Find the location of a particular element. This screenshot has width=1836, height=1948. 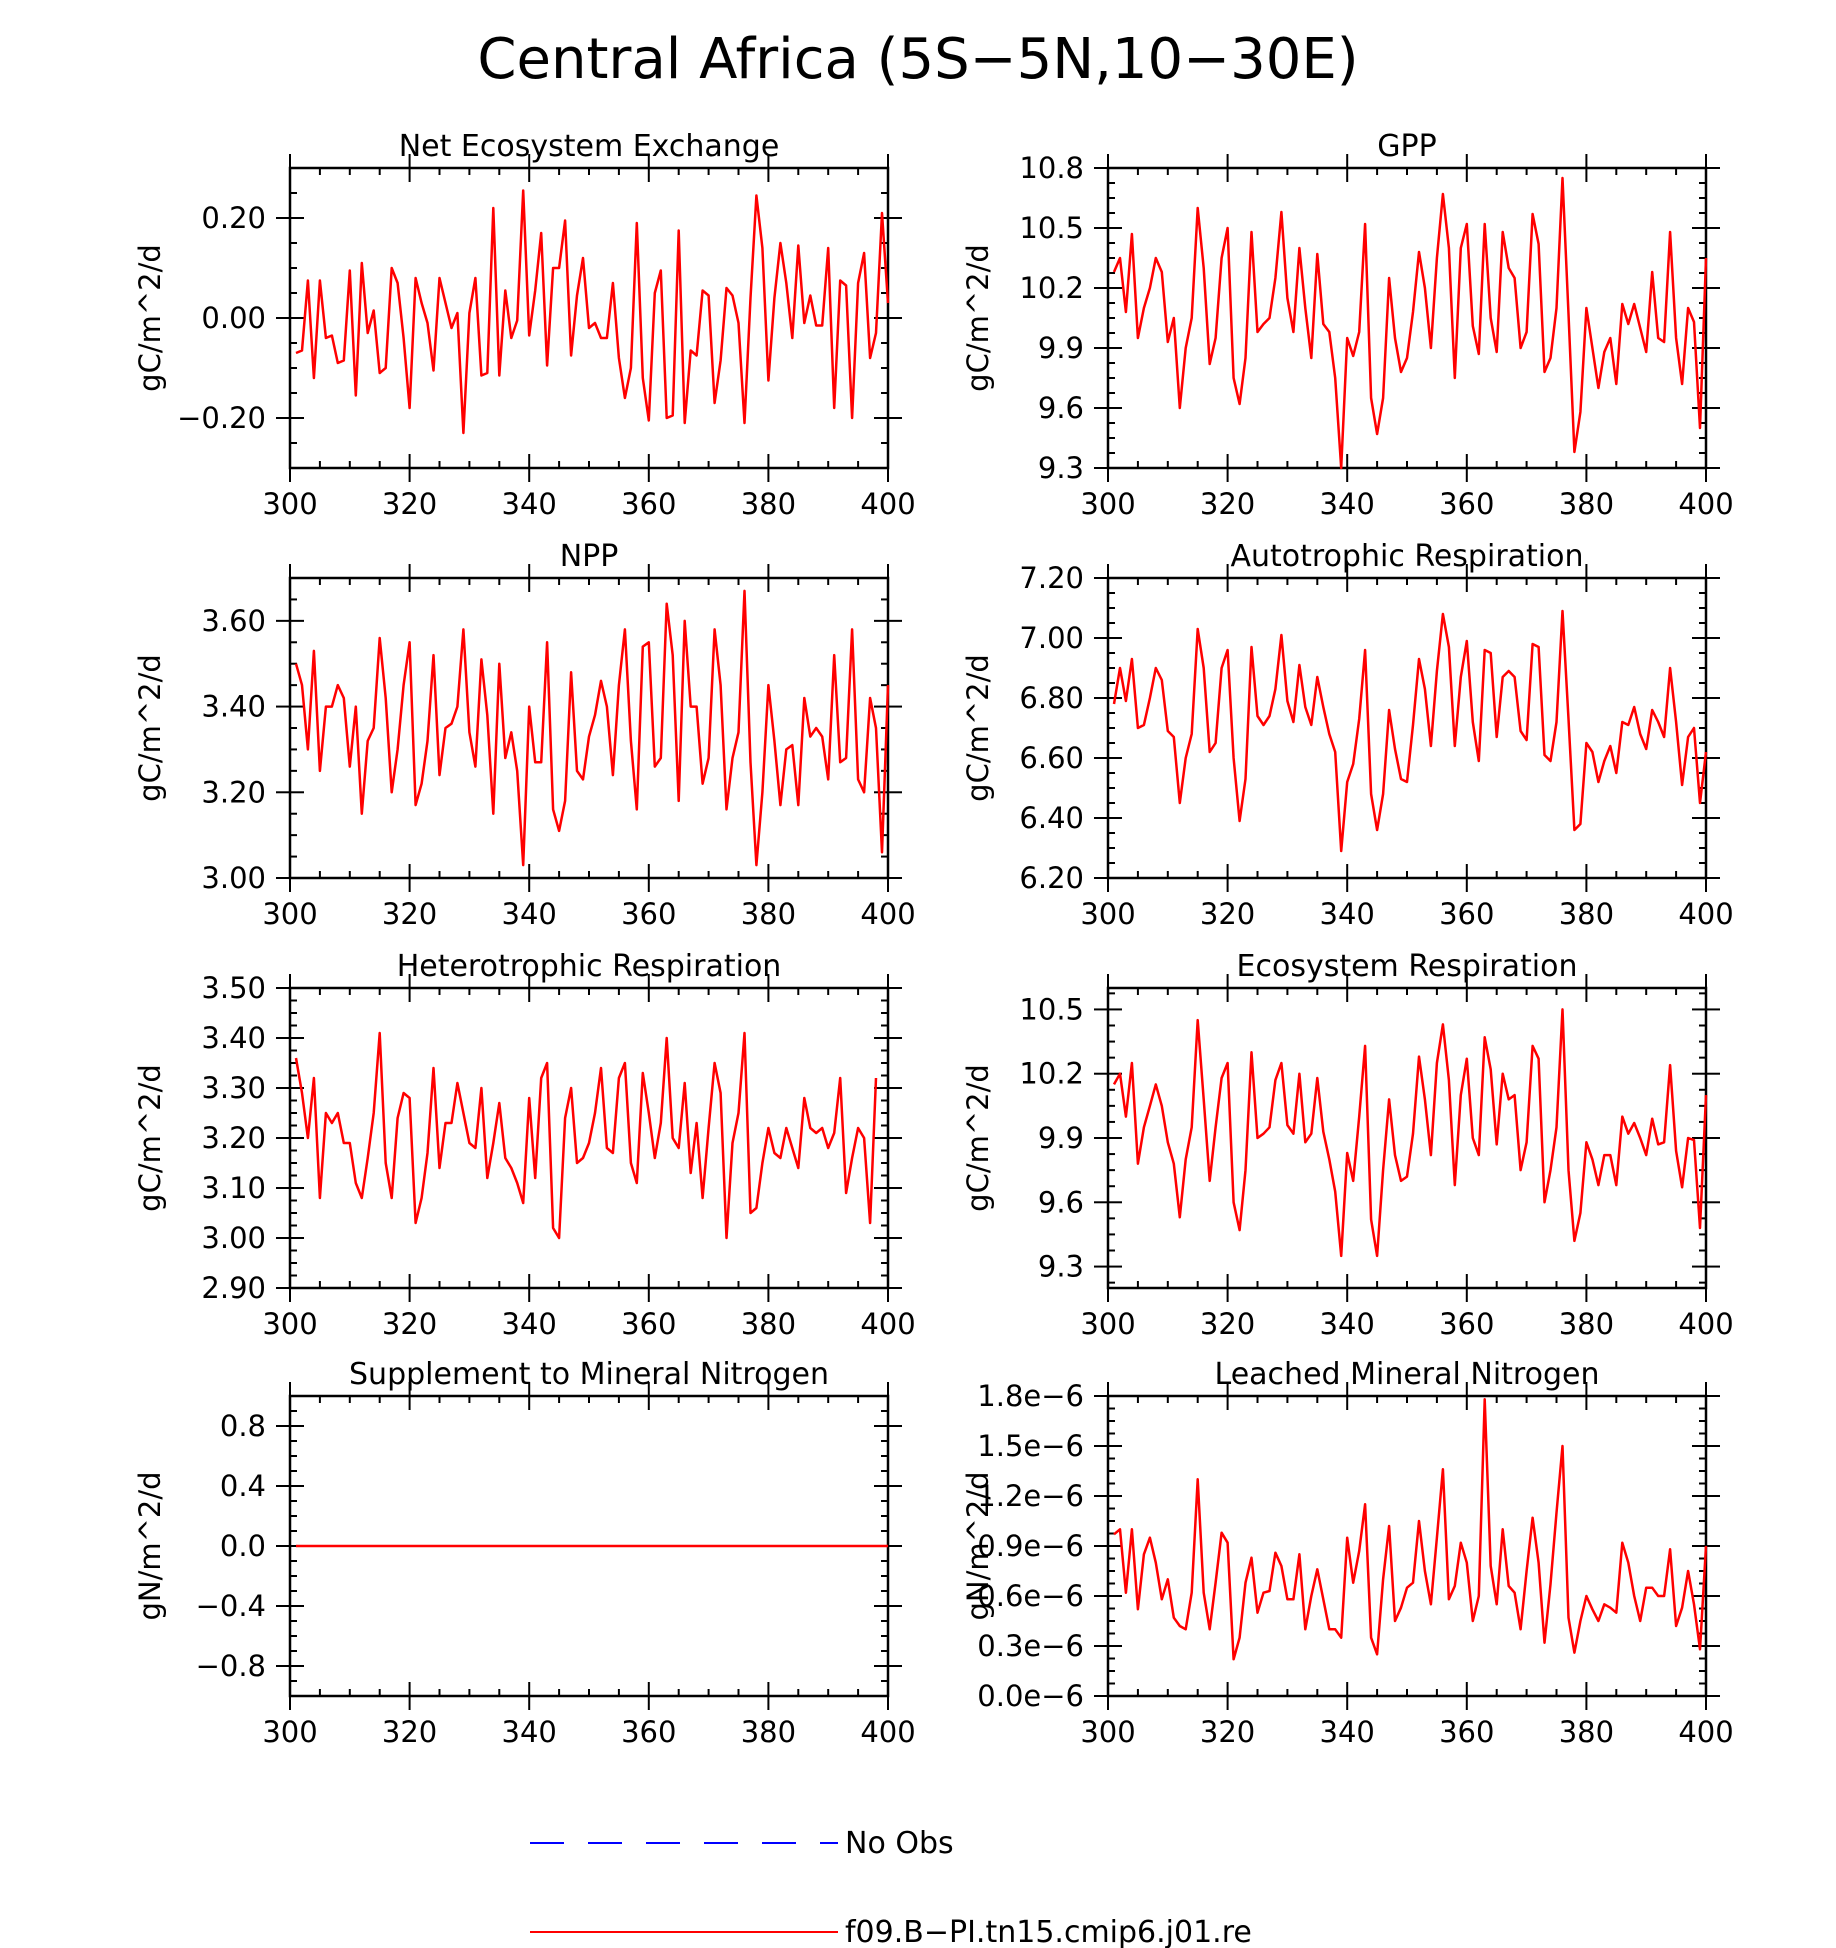

series-line-leached-mineral-nitrogen is located at coordinates (1410, 1529).